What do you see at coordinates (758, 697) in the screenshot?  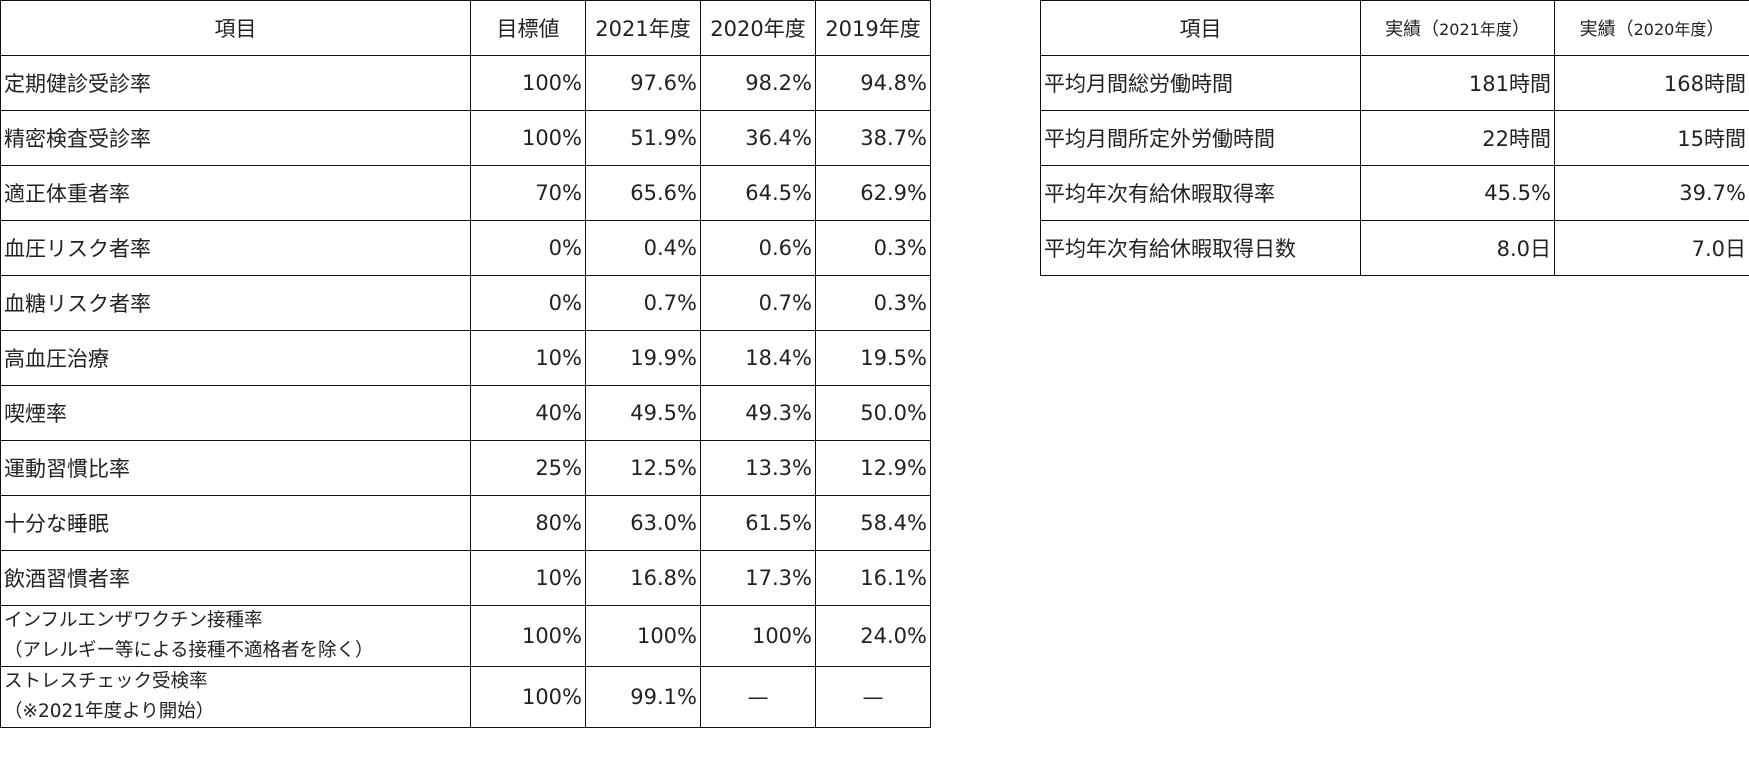 I see `cell-2020: —` at bounding box center [758, 697].